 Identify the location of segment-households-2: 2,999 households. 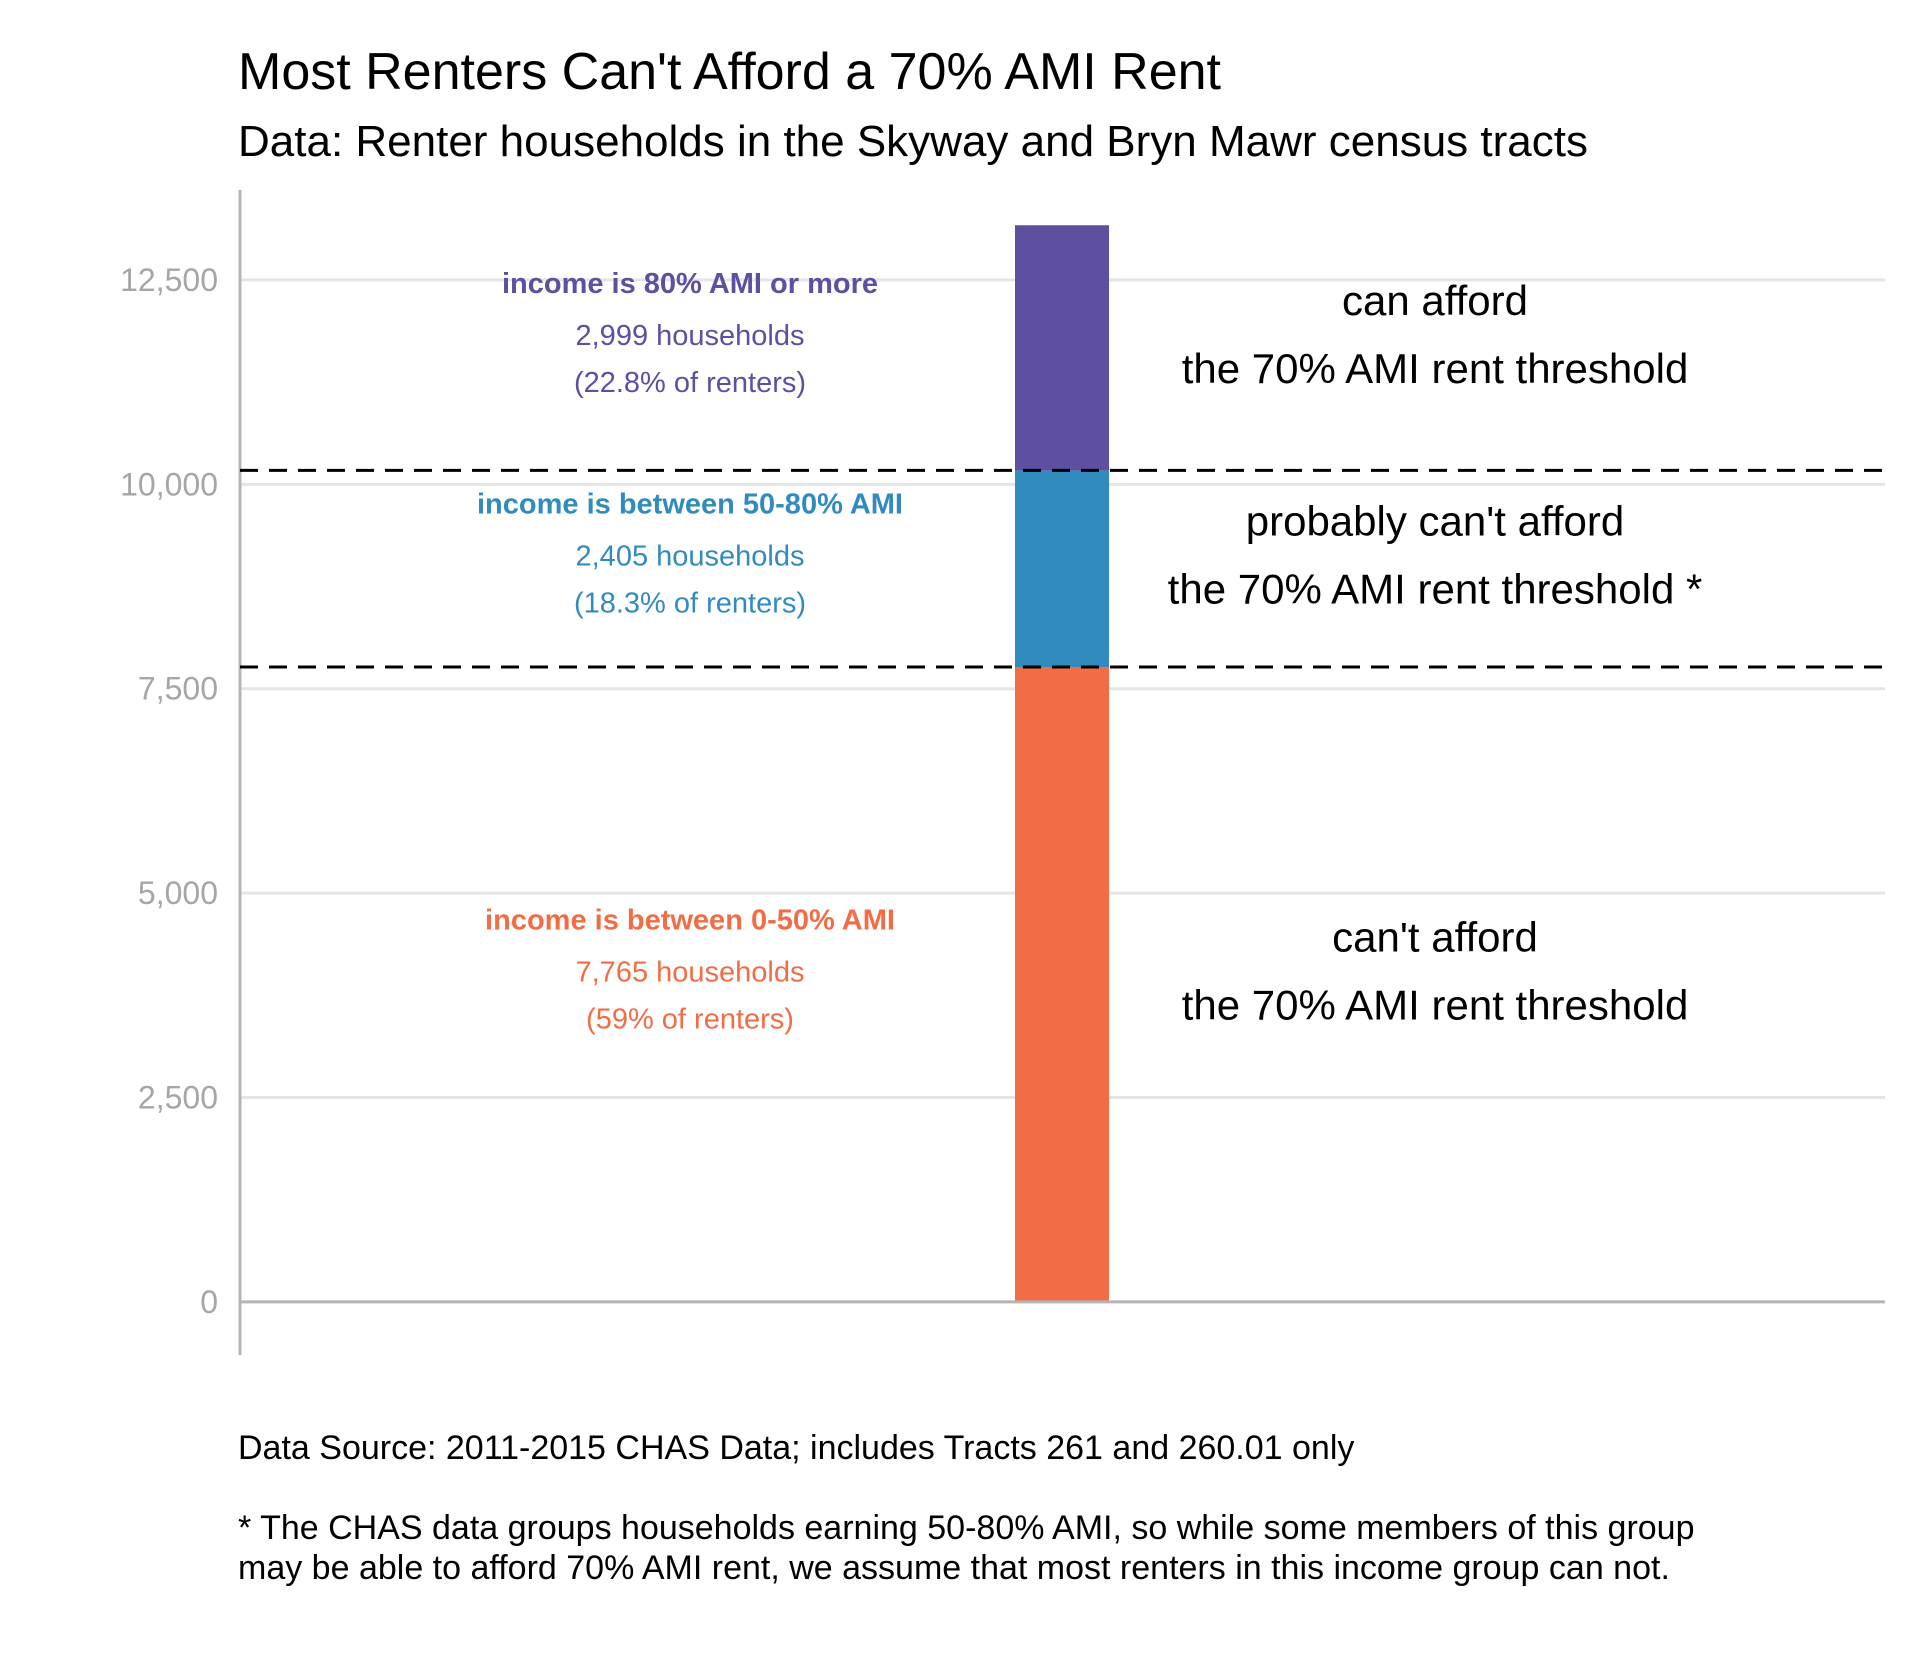
(690, 336).